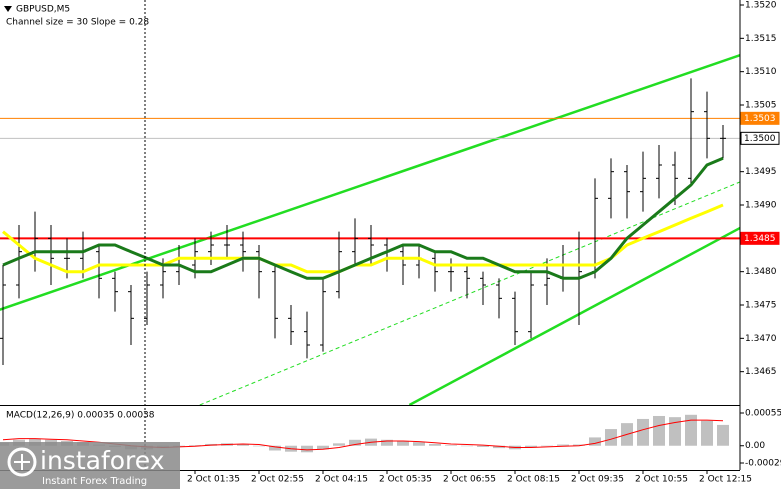 The image size is (781, 489). What do you see at coordinates (761, 172) in the screenshot?
I see `y-tick-label: 1.3495` at bounding box center [761, 172].